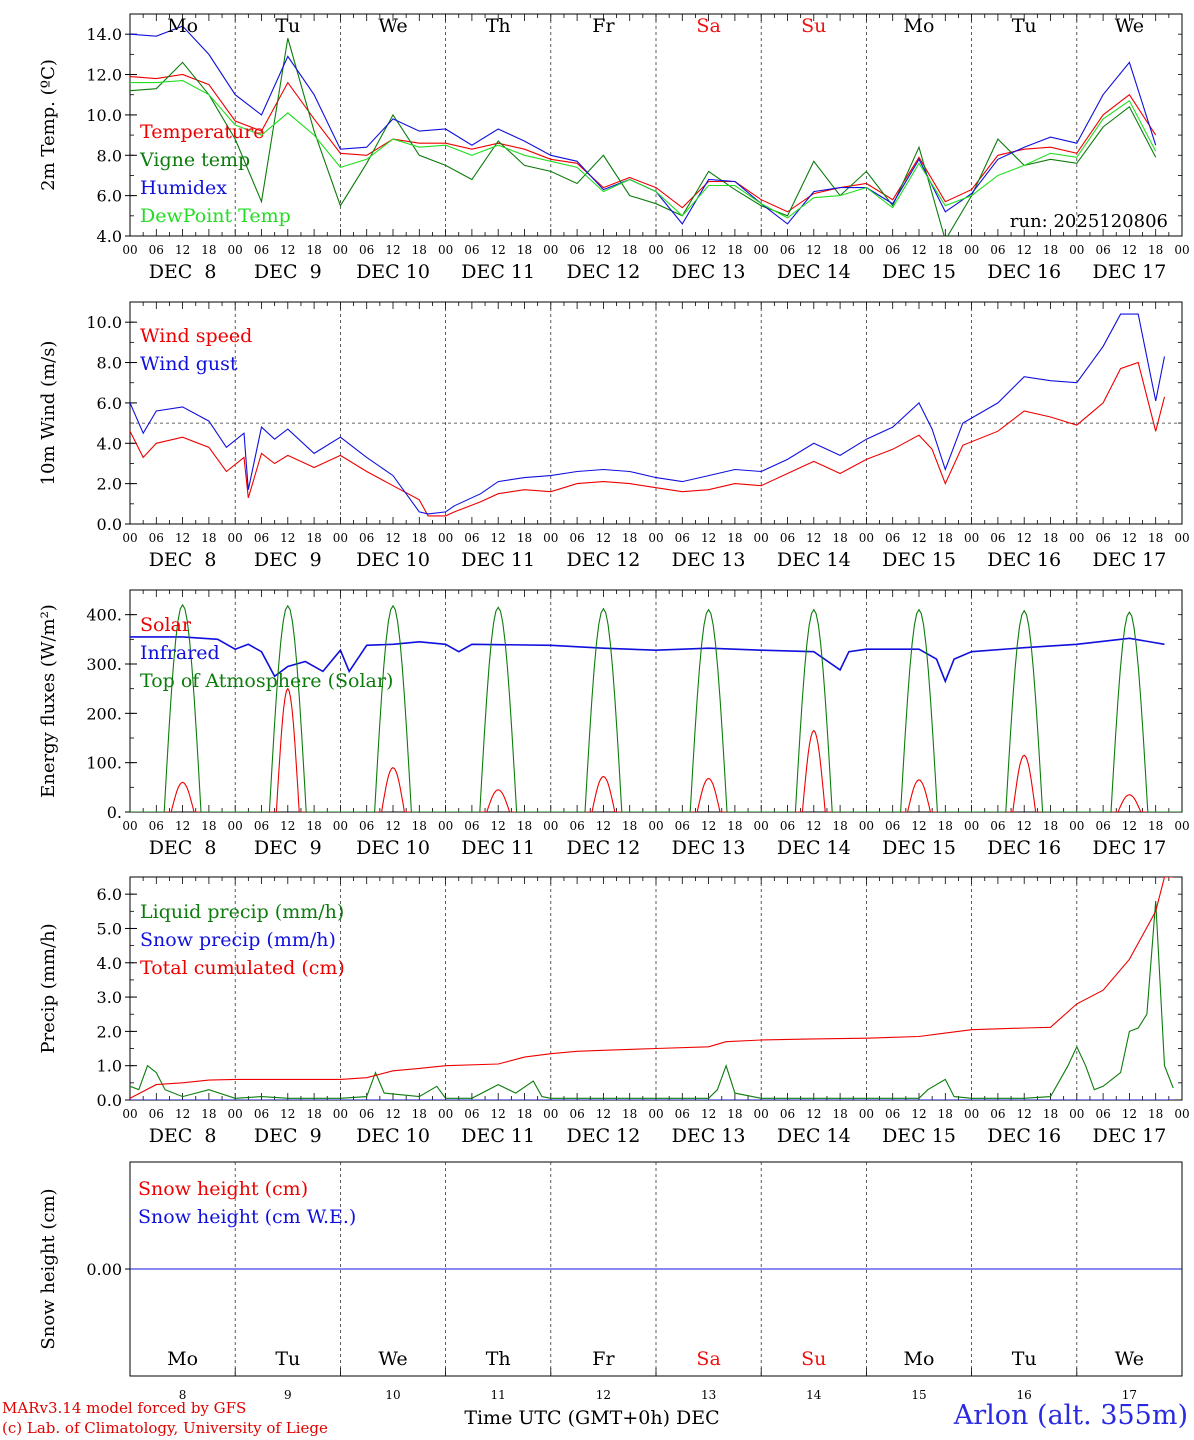  Describe the element at coordinates (1024, 1395) in the screenshot. I see `day-number: 16` at that location.